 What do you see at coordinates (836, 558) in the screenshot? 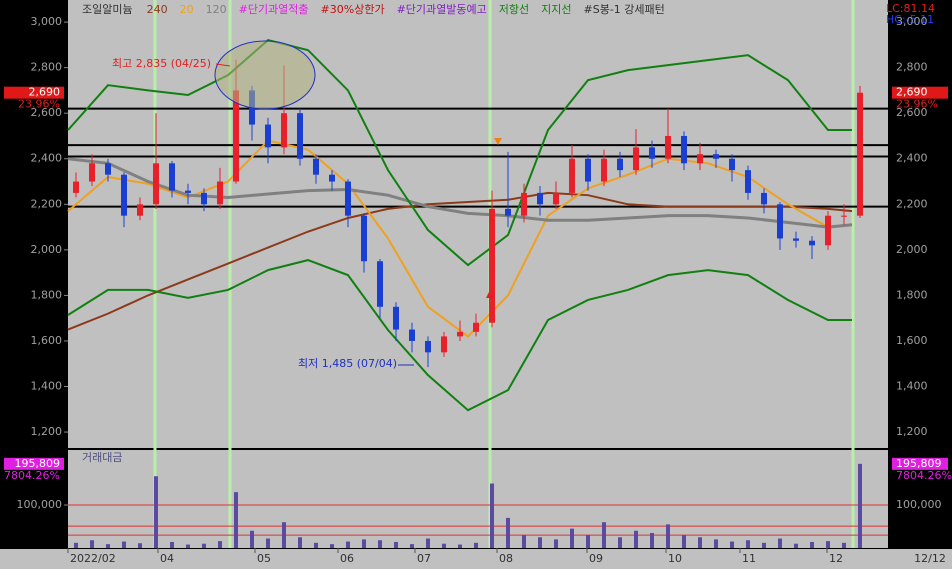
I see `x-tick-label: 12` at bounding box center [836, 558].